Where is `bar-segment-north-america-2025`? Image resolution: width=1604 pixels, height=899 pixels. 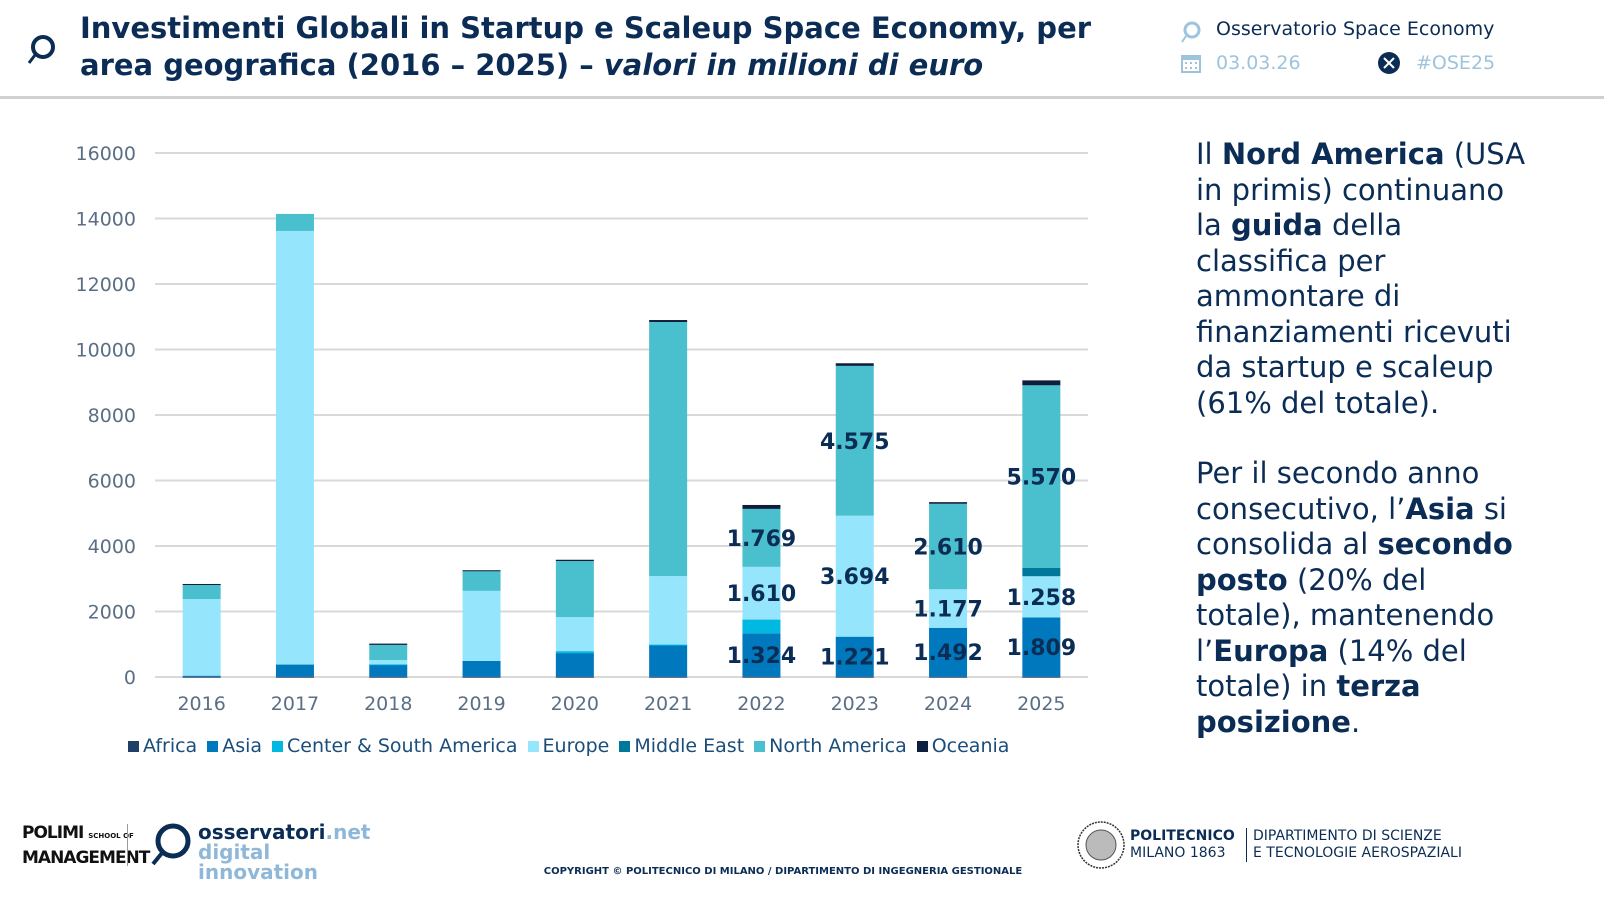 bar-segment-north-america-2025 is located at coordinates (1041, 476).